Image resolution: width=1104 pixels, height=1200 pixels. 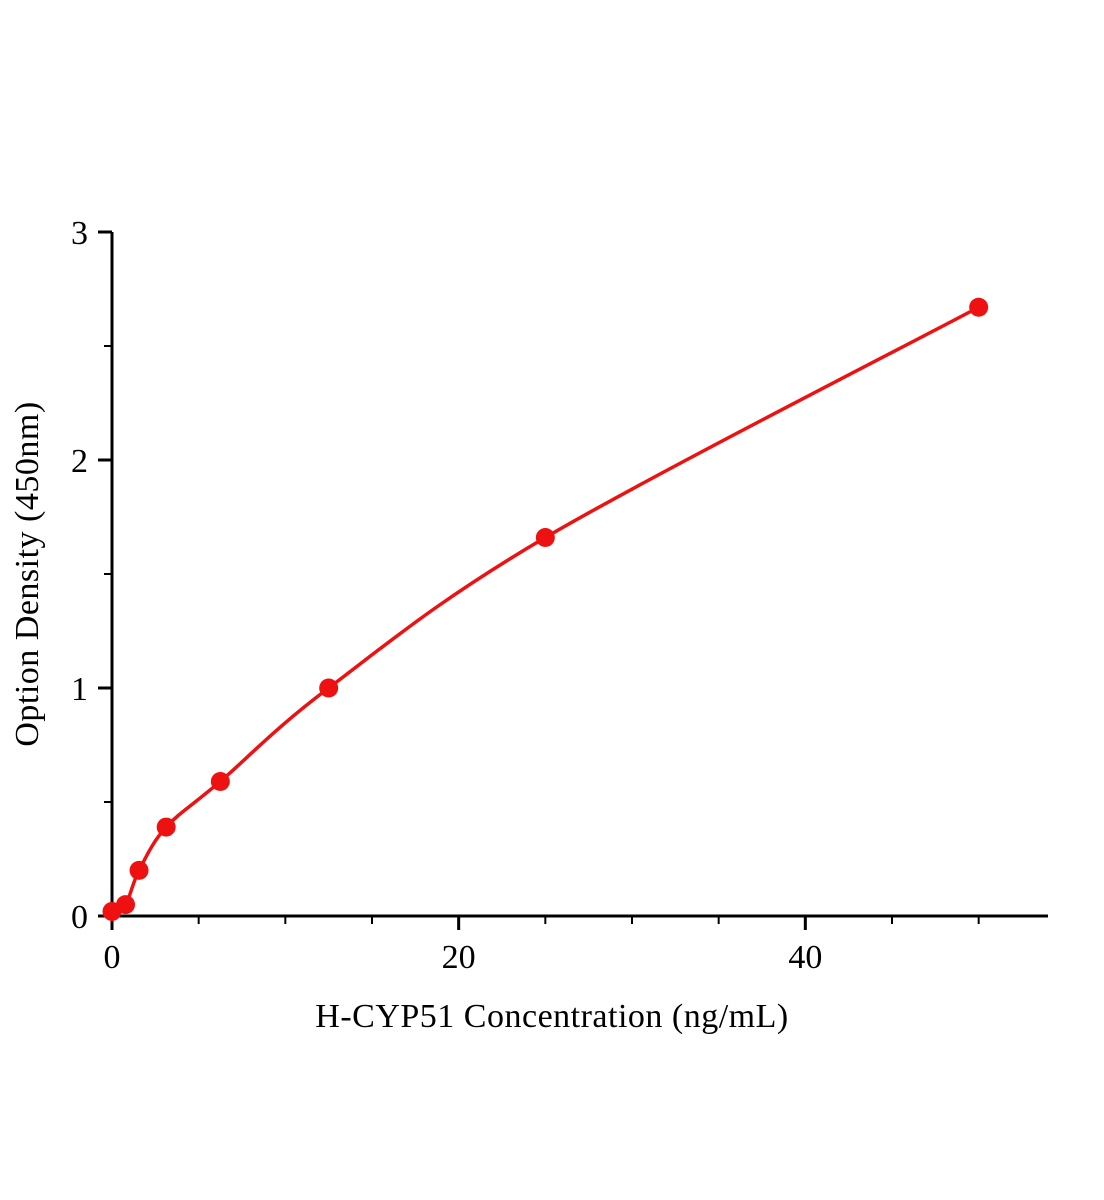 I want to click on y-axis-title: Option Density (450nm), so click(x=27, y=574).